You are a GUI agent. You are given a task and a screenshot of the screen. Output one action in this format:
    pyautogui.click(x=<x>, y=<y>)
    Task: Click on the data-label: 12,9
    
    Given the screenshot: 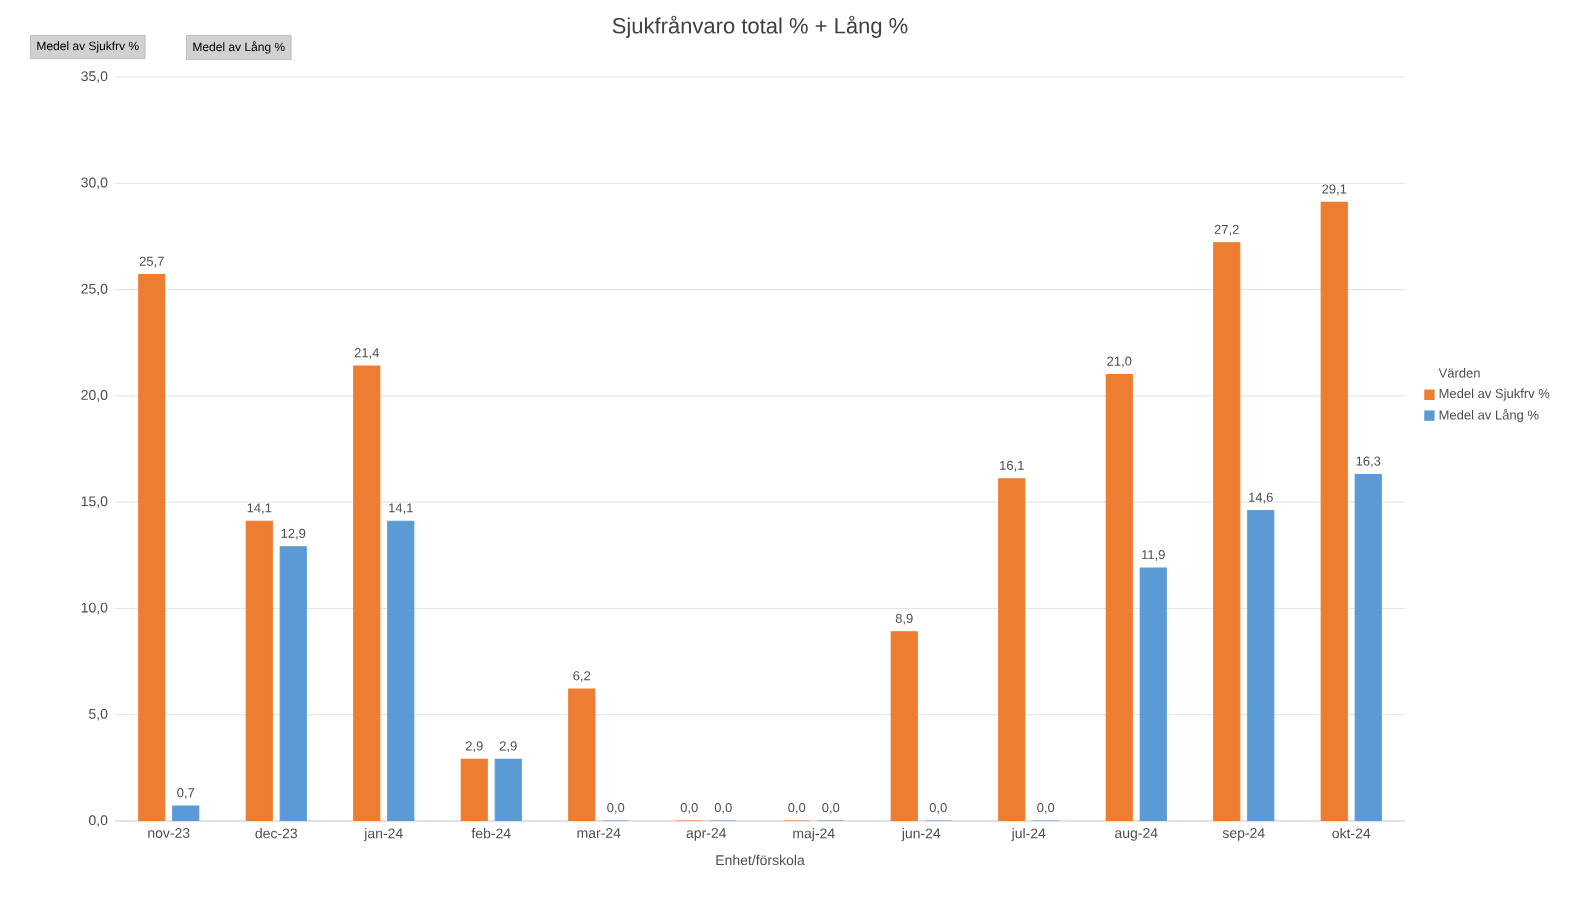 What is the action you would take?
    pyautogui.click(x=293, y=534)
    